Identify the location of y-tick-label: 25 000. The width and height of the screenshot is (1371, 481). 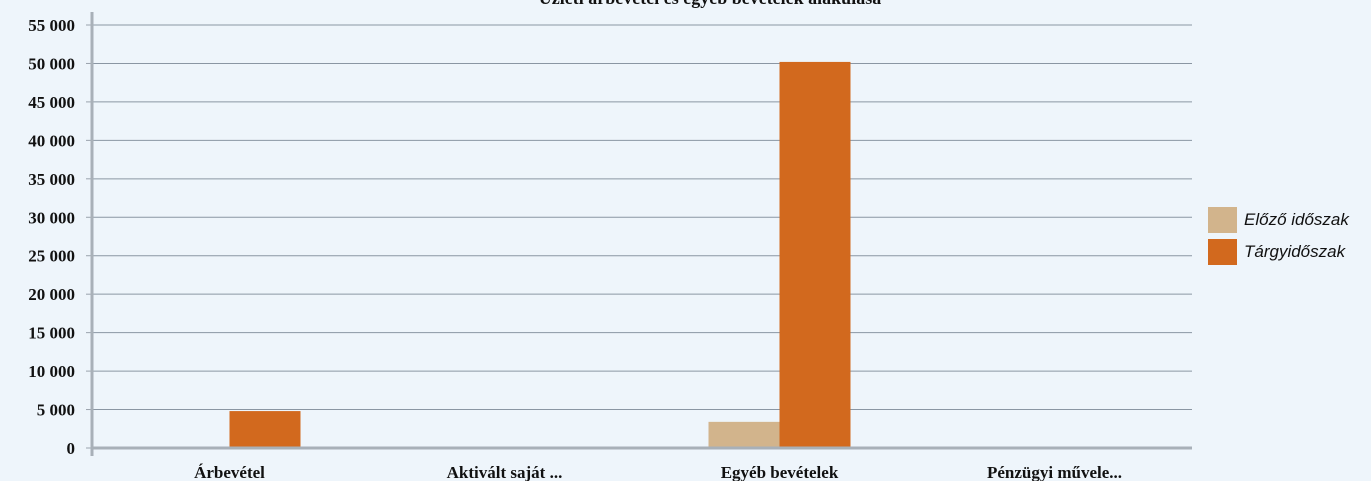
(51, 256).